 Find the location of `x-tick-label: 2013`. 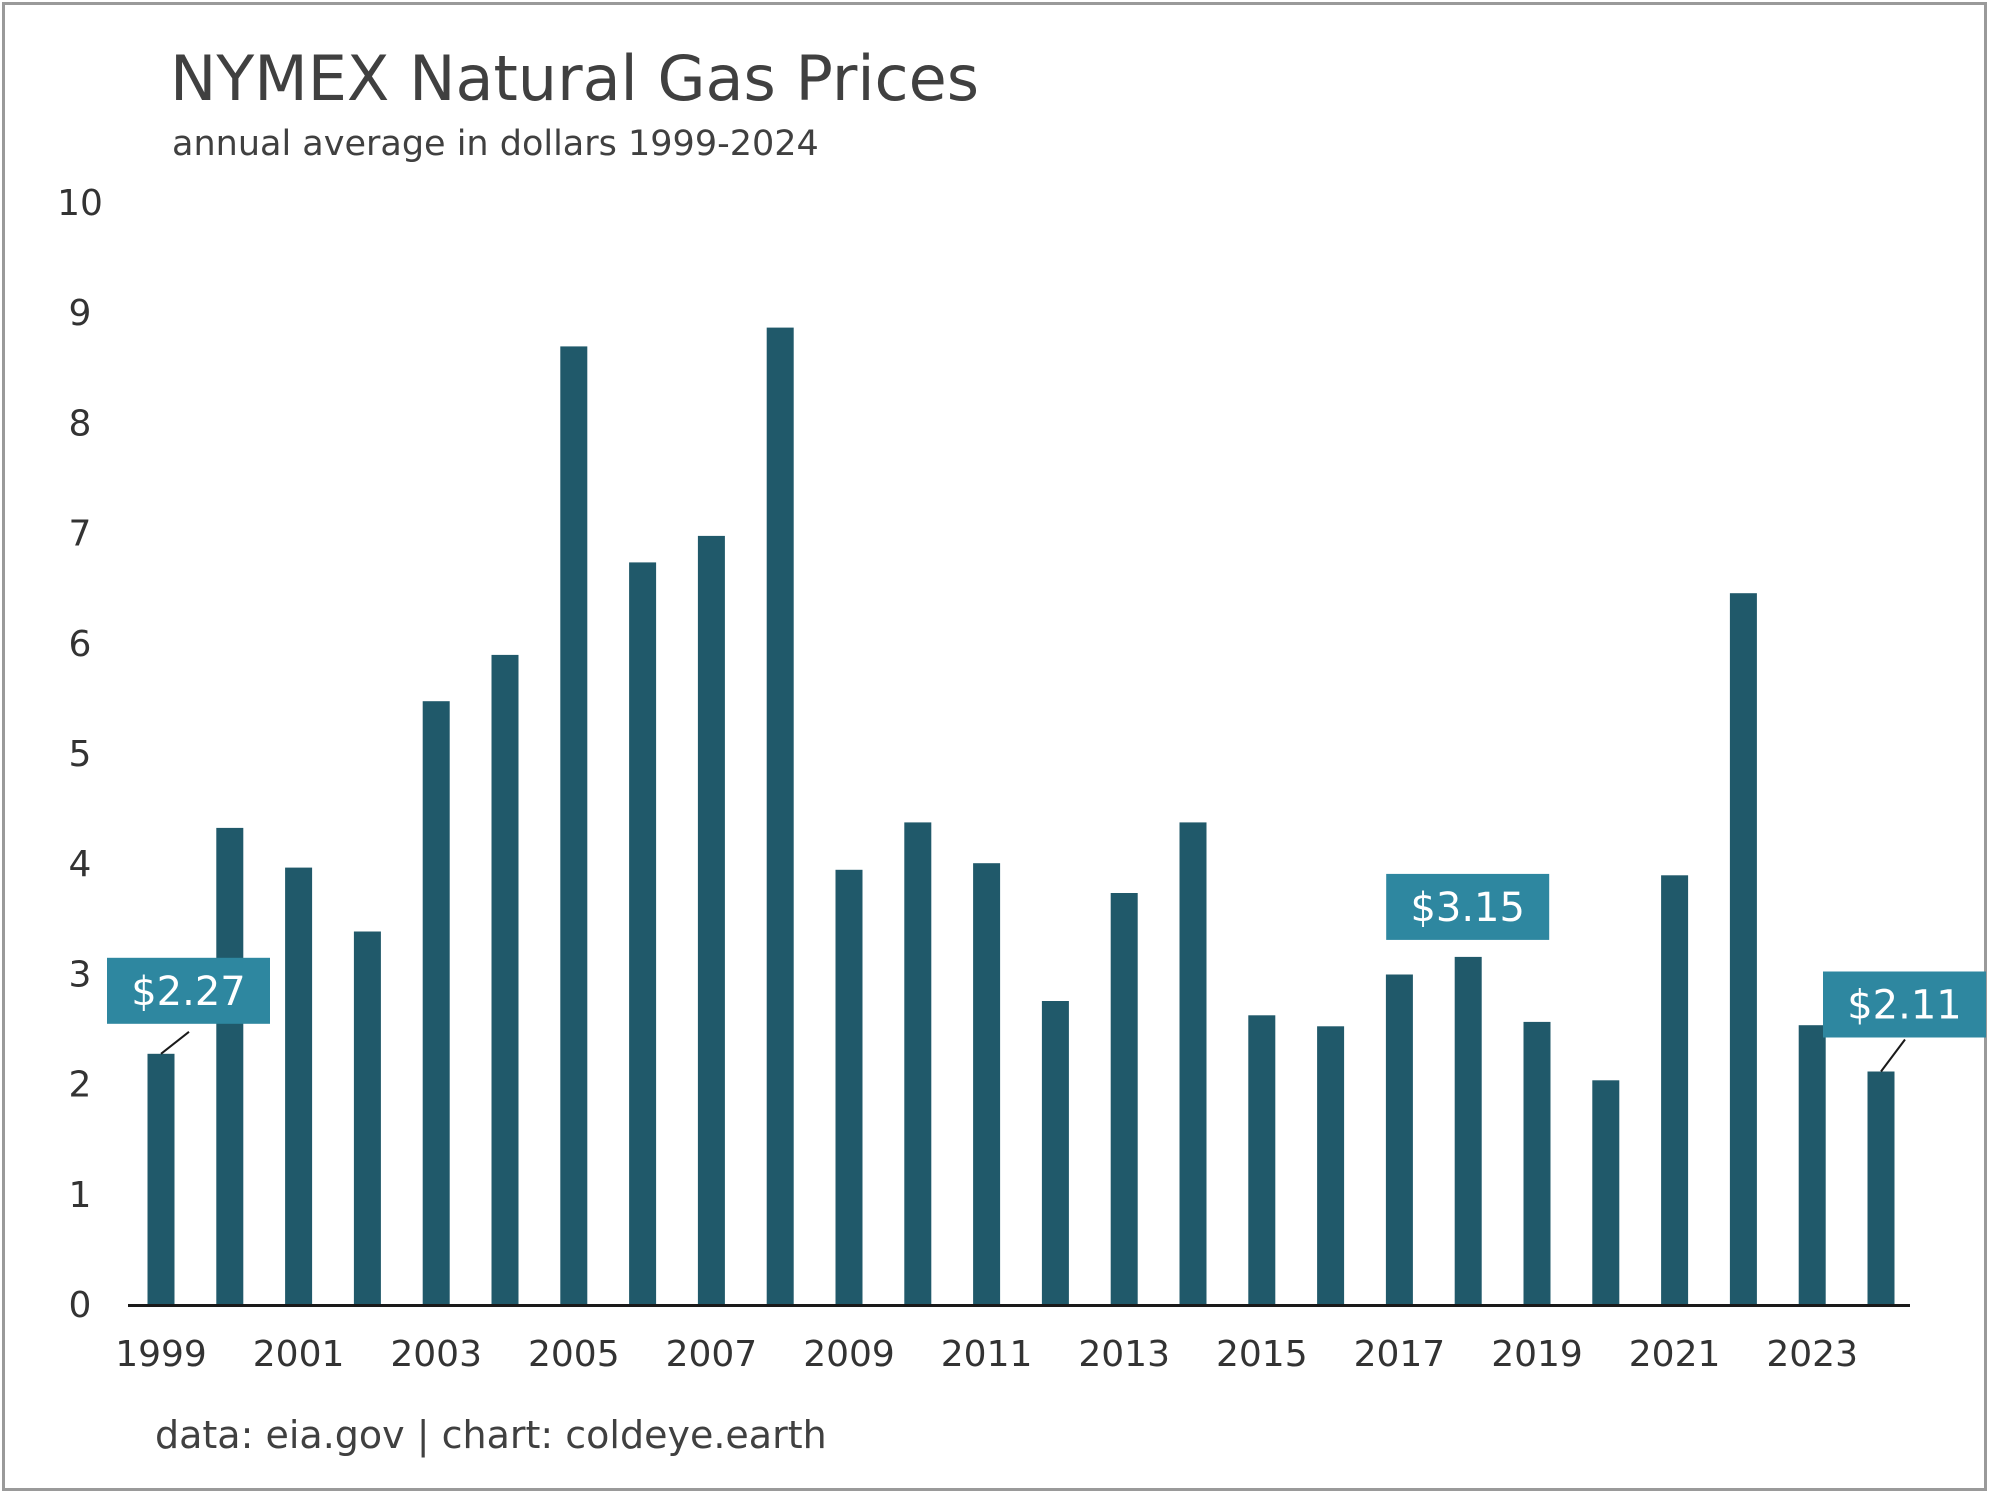

x-tick-label: 2013 is located at coordinates (1124, 1354).